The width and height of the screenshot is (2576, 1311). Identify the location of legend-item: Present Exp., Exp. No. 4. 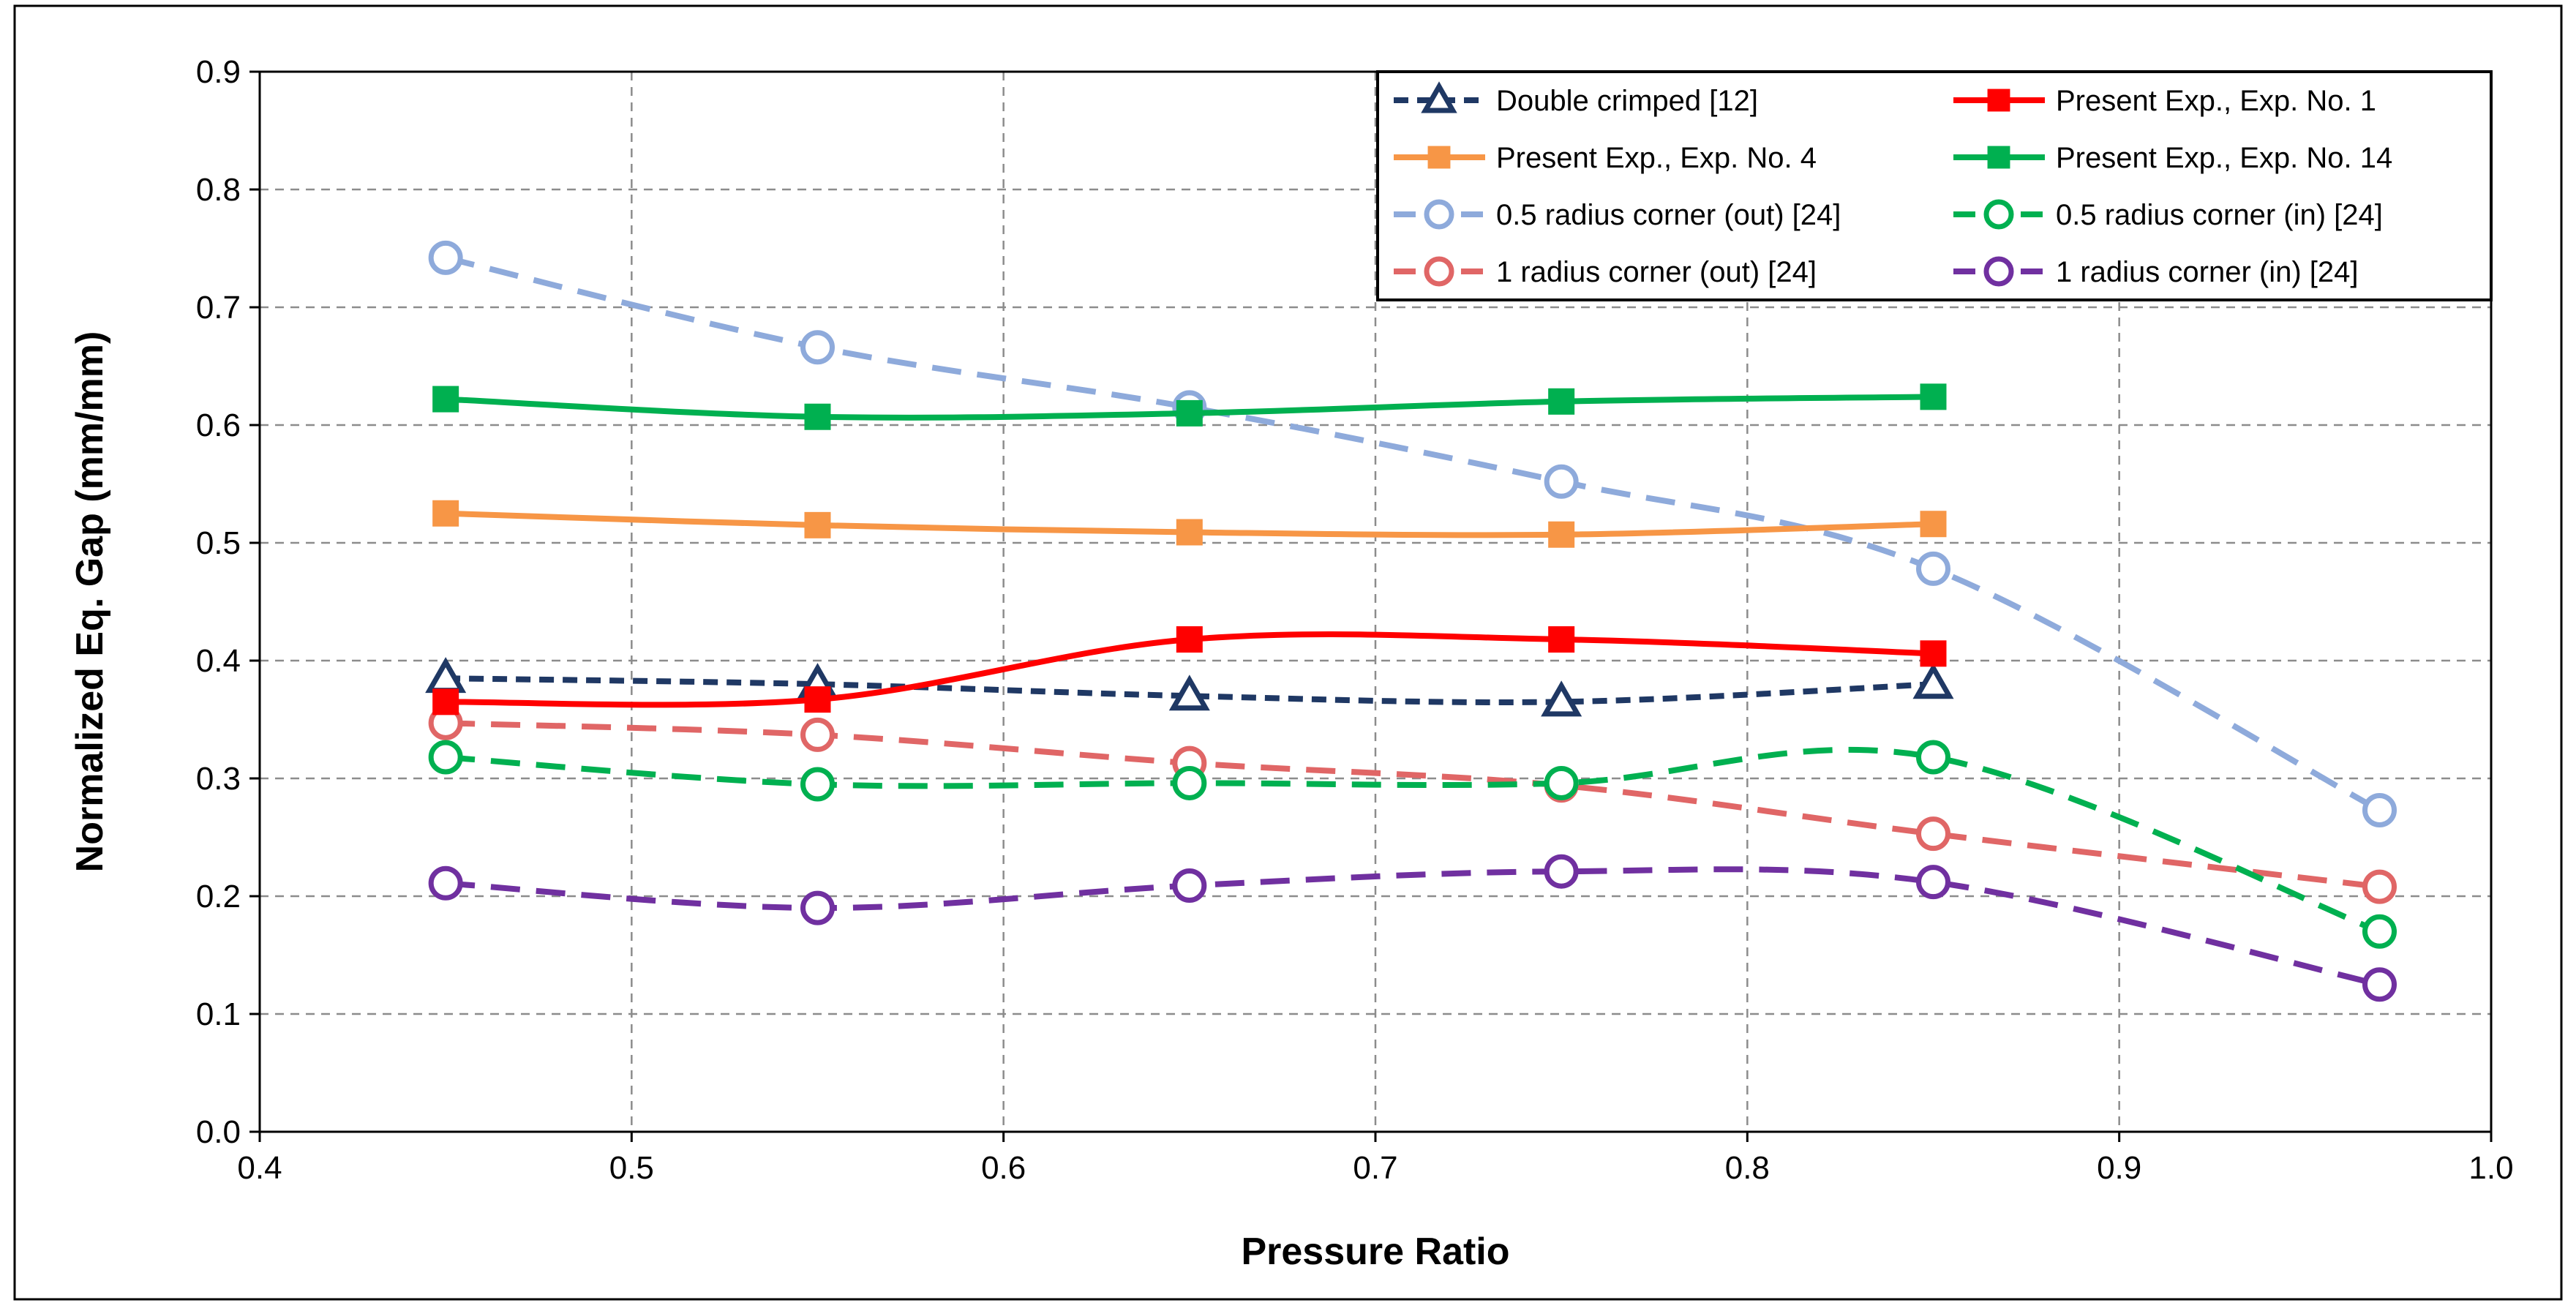
(1605, 158).